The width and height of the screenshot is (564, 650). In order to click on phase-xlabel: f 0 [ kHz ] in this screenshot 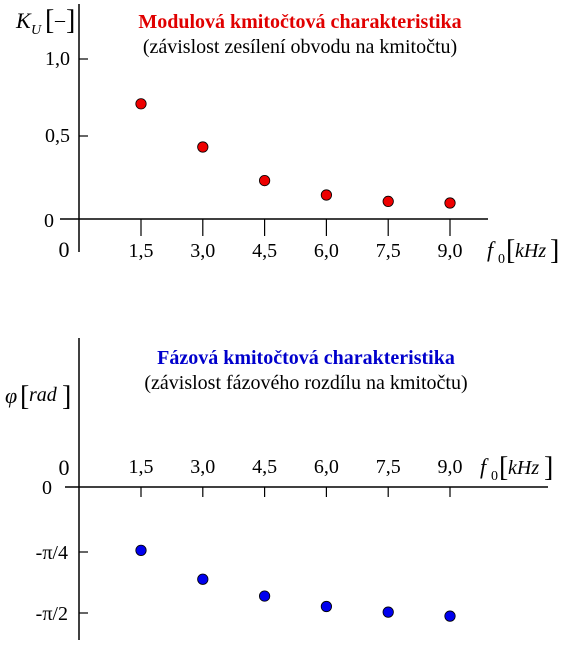, I will do `click(516, 468)`.